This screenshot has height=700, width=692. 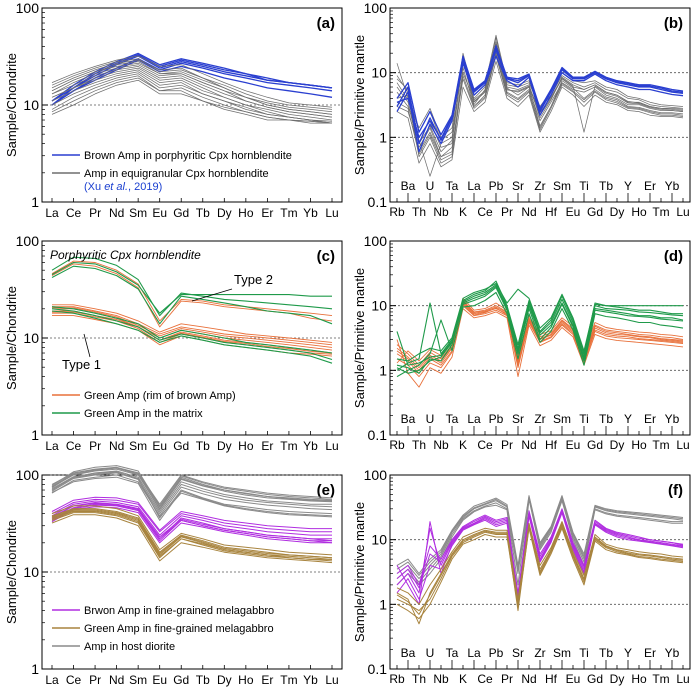 What do you see at coordinates (212, 295) in the screenshot?
I see `type-2-pointer` at bounding box center [212, 295].